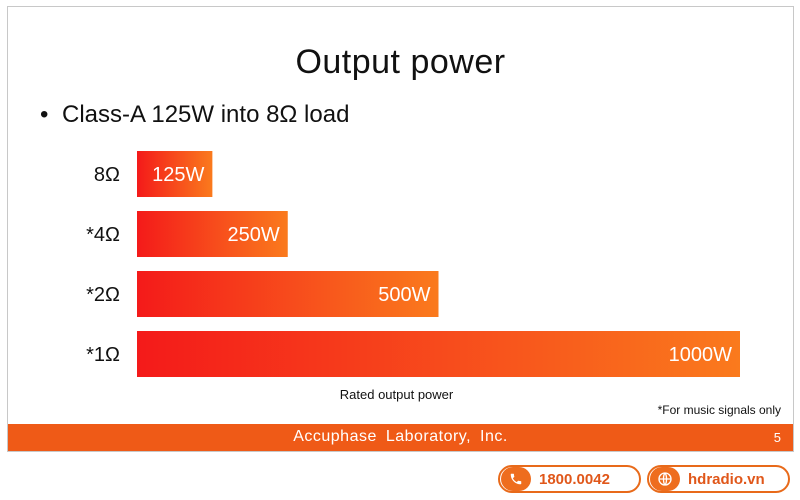 This screenshot has height=500, width=800. What do you see at coordinates (178, 175) in the screenshot?
I see `bar-value-label: 125W` at bounding box center [178, 175].